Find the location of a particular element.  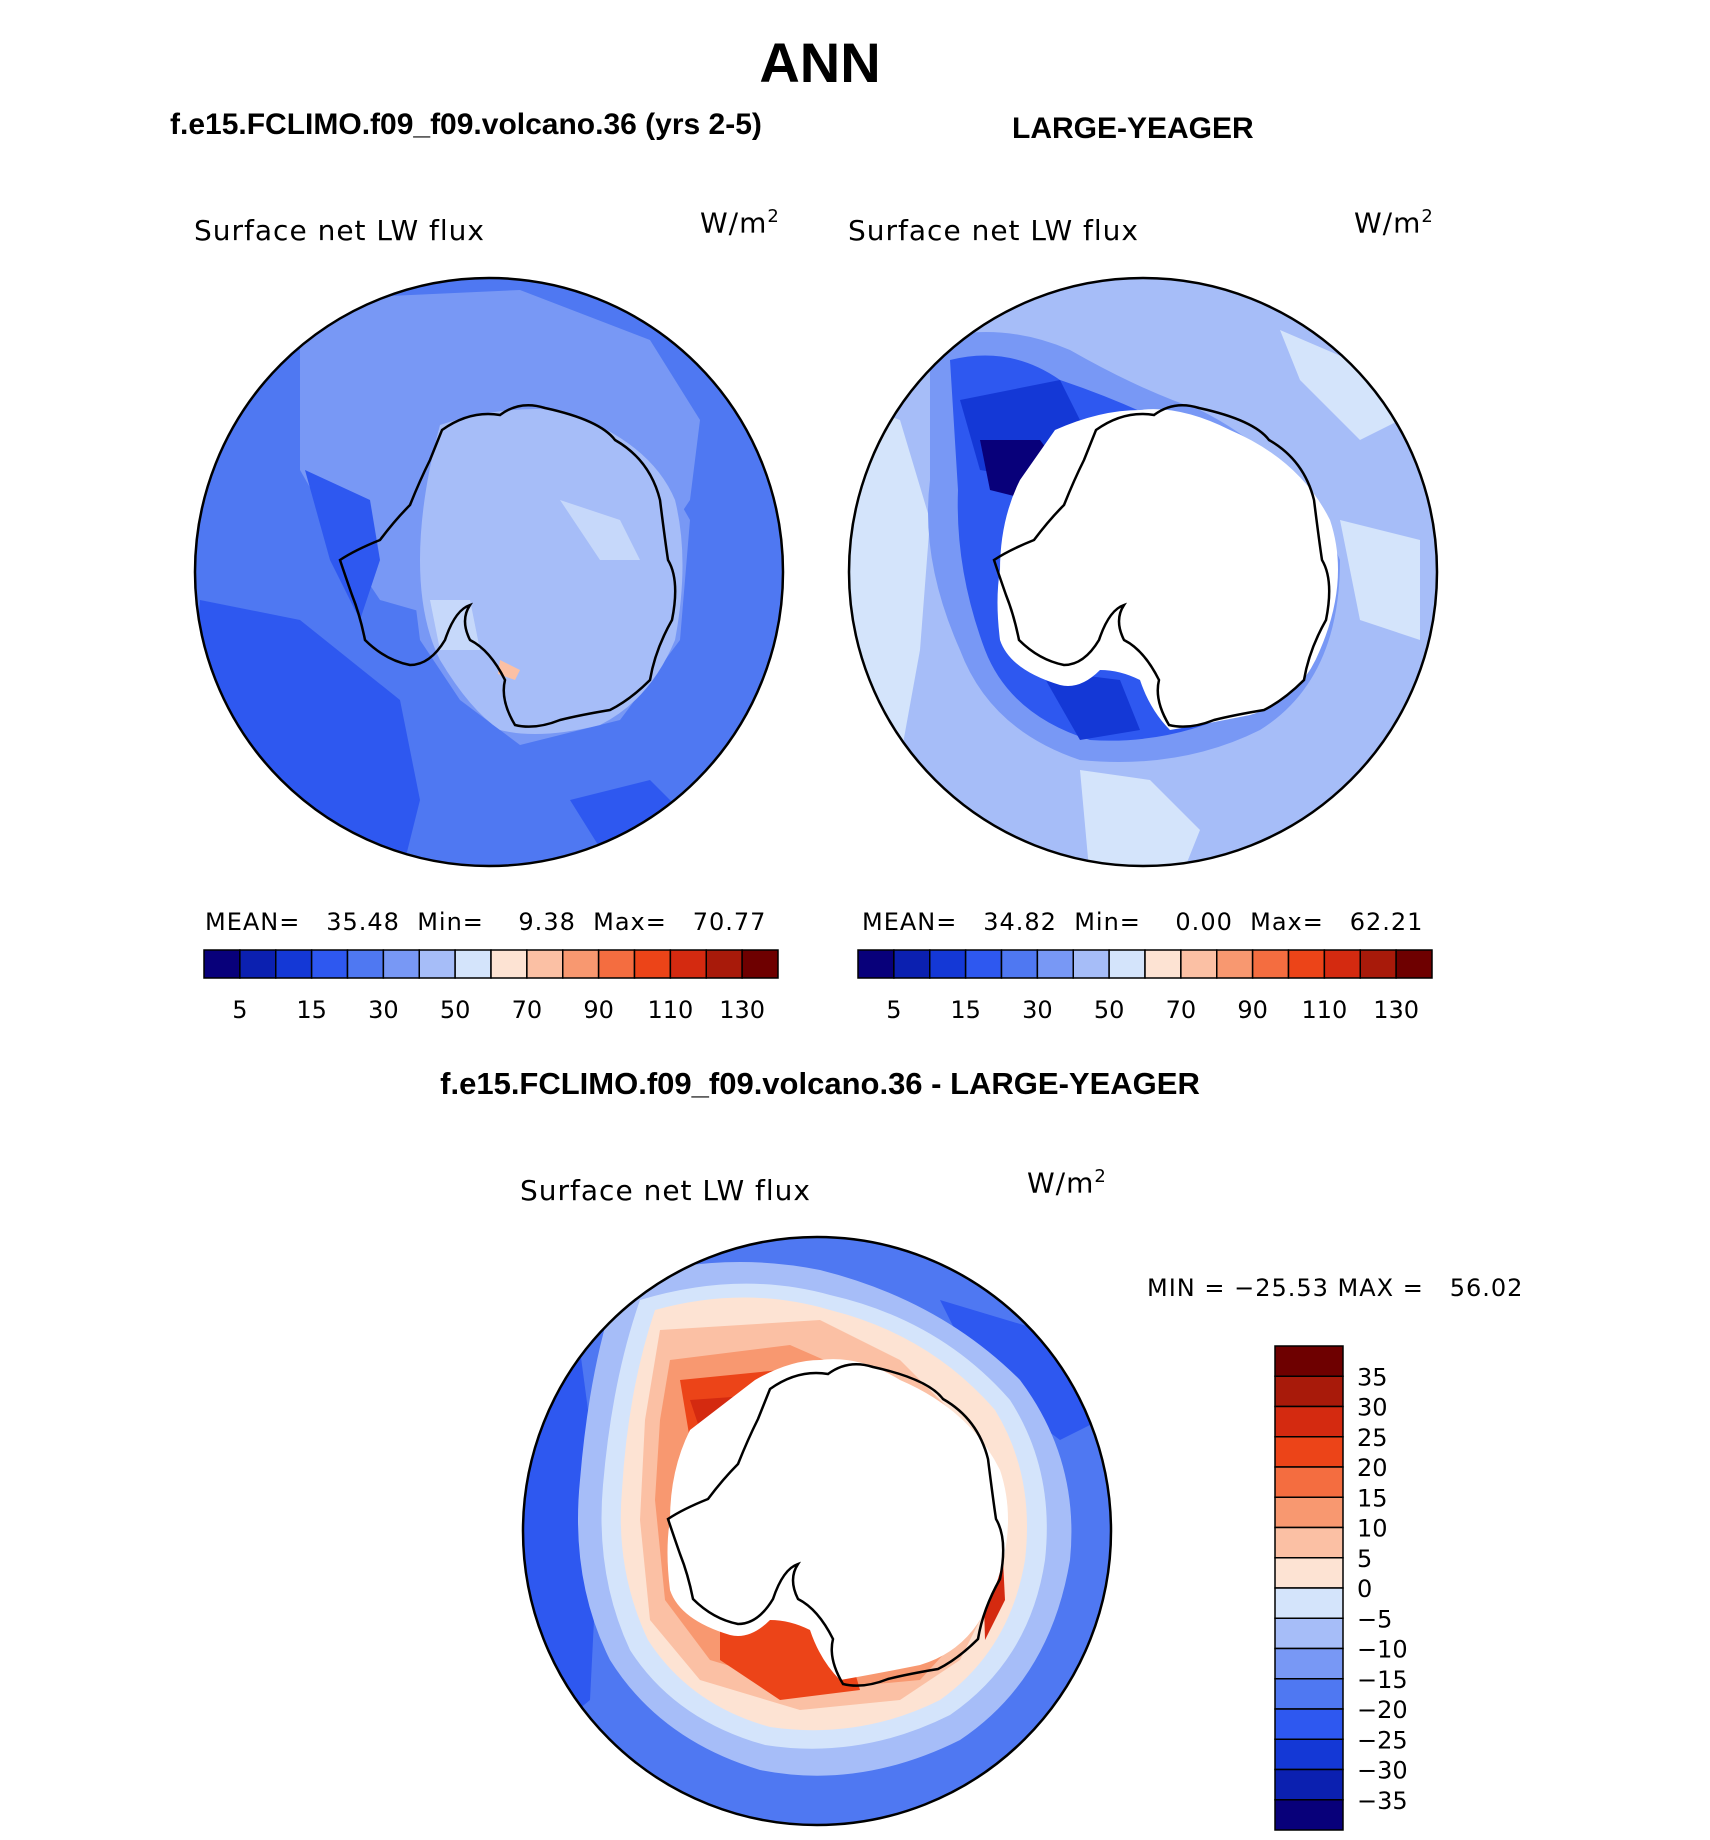

case-colorbar-tick-label: 15 is located at coordinates (311, 1010).